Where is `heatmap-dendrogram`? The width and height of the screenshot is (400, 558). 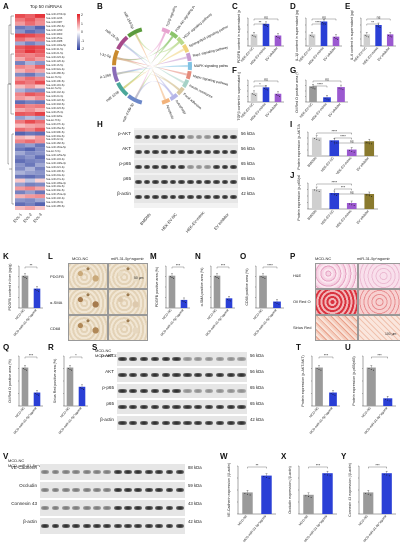
heatmap-dendrogram is located at coordinates (10, 110).